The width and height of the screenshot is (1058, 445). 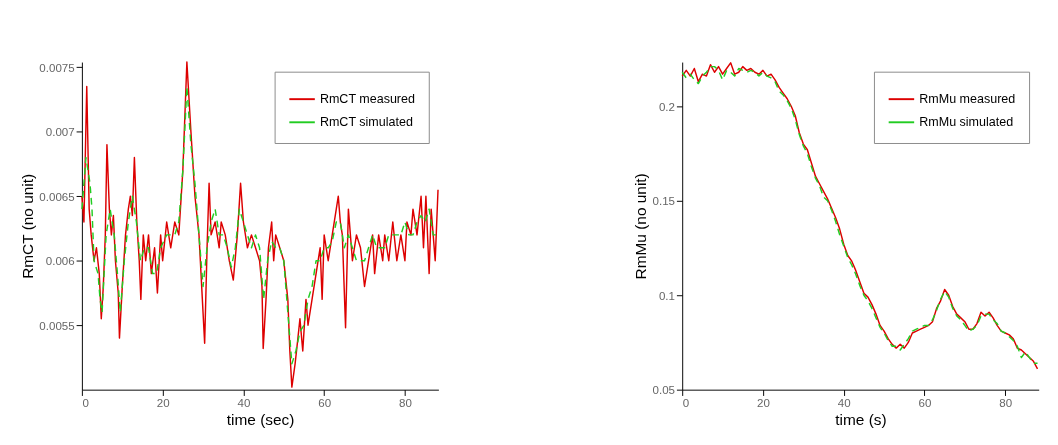 What do you see at coordinates (663, 390) in the screenshot?
I see `y-tick-label: 0.05` at bounding box center [663, 390].